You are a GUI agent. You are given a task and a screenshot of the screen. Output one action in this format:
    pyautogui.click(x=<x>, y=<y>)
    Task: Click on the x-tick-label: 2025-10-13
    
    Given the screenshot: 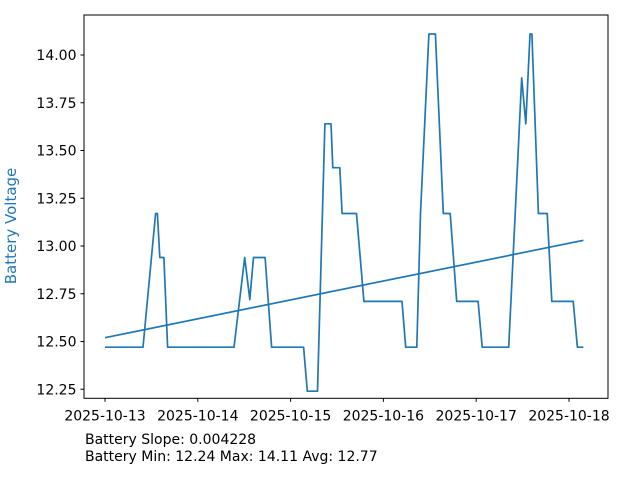 What is the action you would take?
    pyautogui.click(x=104, y=416)
    